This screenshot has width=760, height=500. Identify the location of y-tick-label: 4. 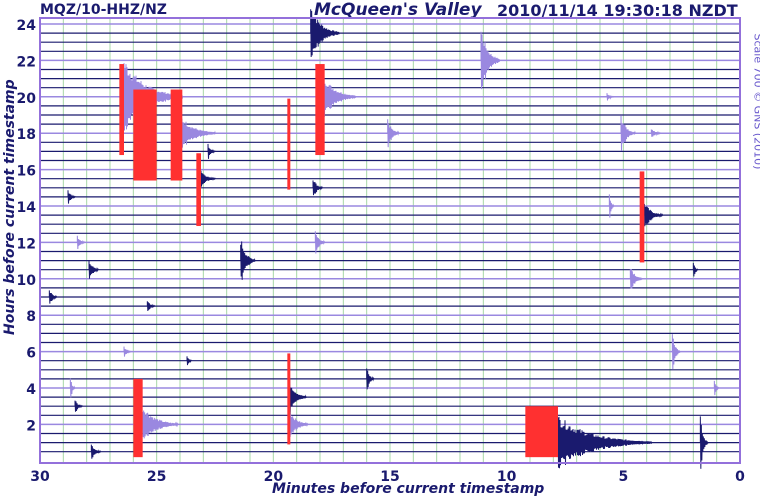
(31, 390).